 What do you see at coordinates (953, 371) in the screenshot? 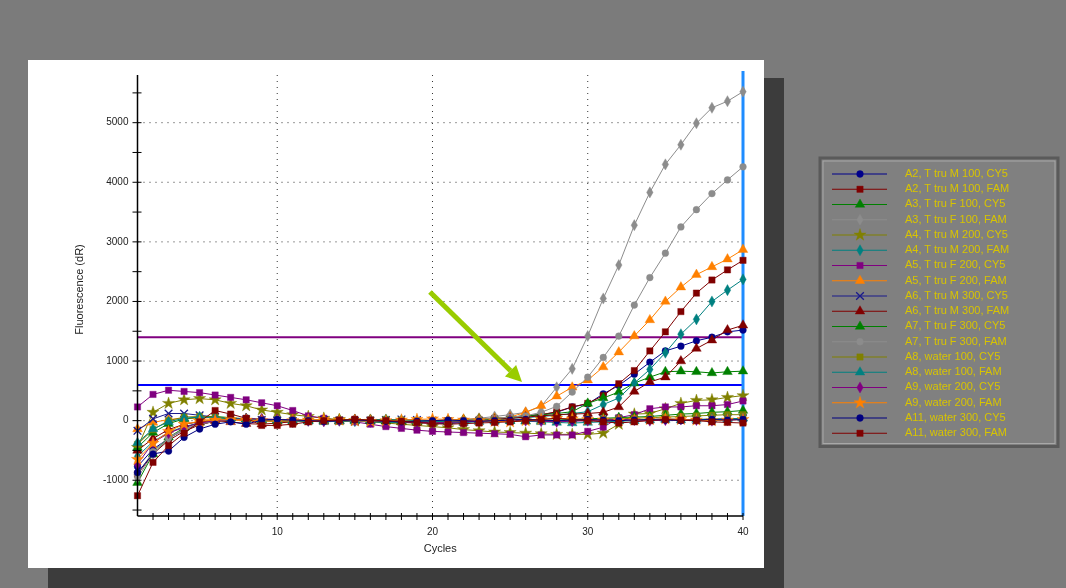
I see `legend-label: A8, water 100, FAM` at bounding box center [953, 371].